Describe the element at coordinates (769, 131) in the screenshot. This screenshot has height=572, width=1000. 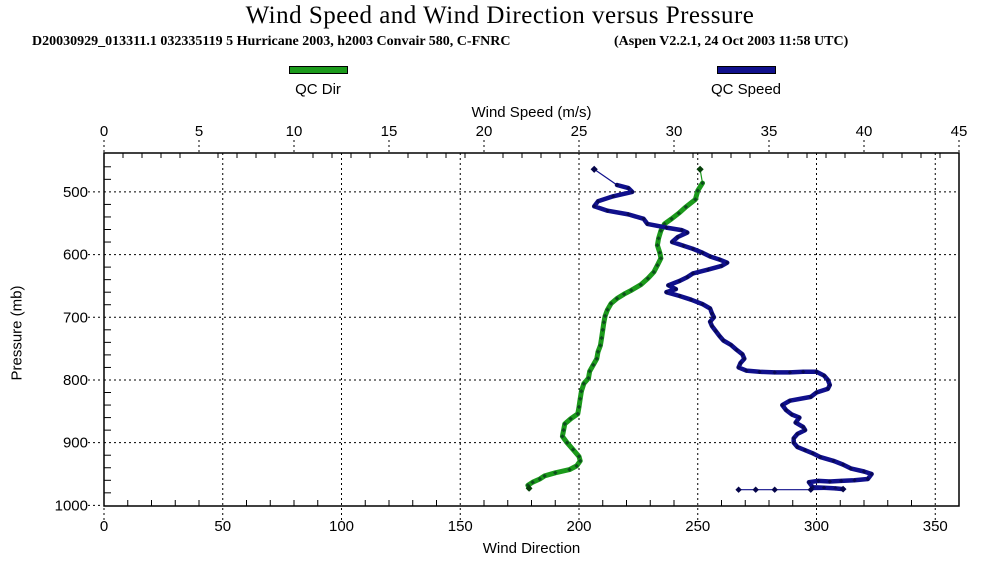
I see `speed-tick-label-35: 35` at that location.